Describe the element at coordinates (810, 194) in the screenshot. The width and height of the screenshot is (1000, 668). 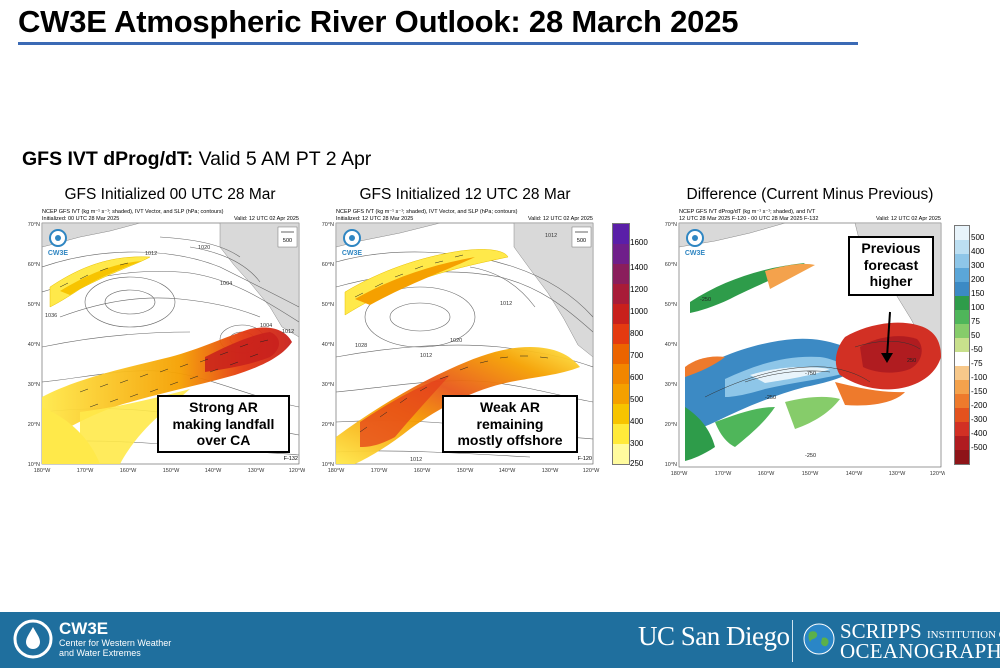
I see `panel-3-title: Difference (Current Minus Previous)` at that location.